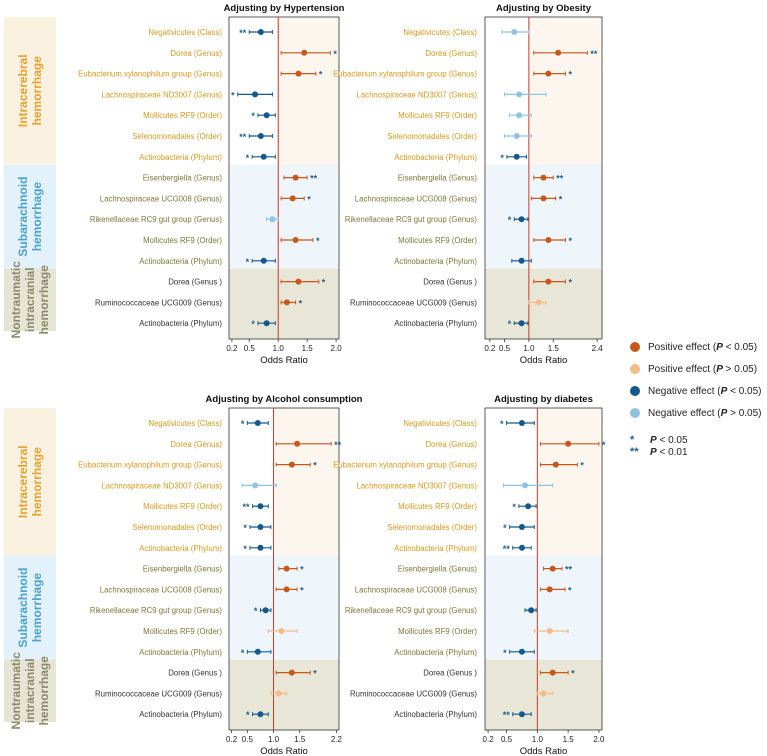 The height and width of the screenshot is (756, 767). What do you see at coordinates (544, 8) in the screenshot?
I see `chart-title: Adjusting by Obesity` at bounding box center [544, 8].